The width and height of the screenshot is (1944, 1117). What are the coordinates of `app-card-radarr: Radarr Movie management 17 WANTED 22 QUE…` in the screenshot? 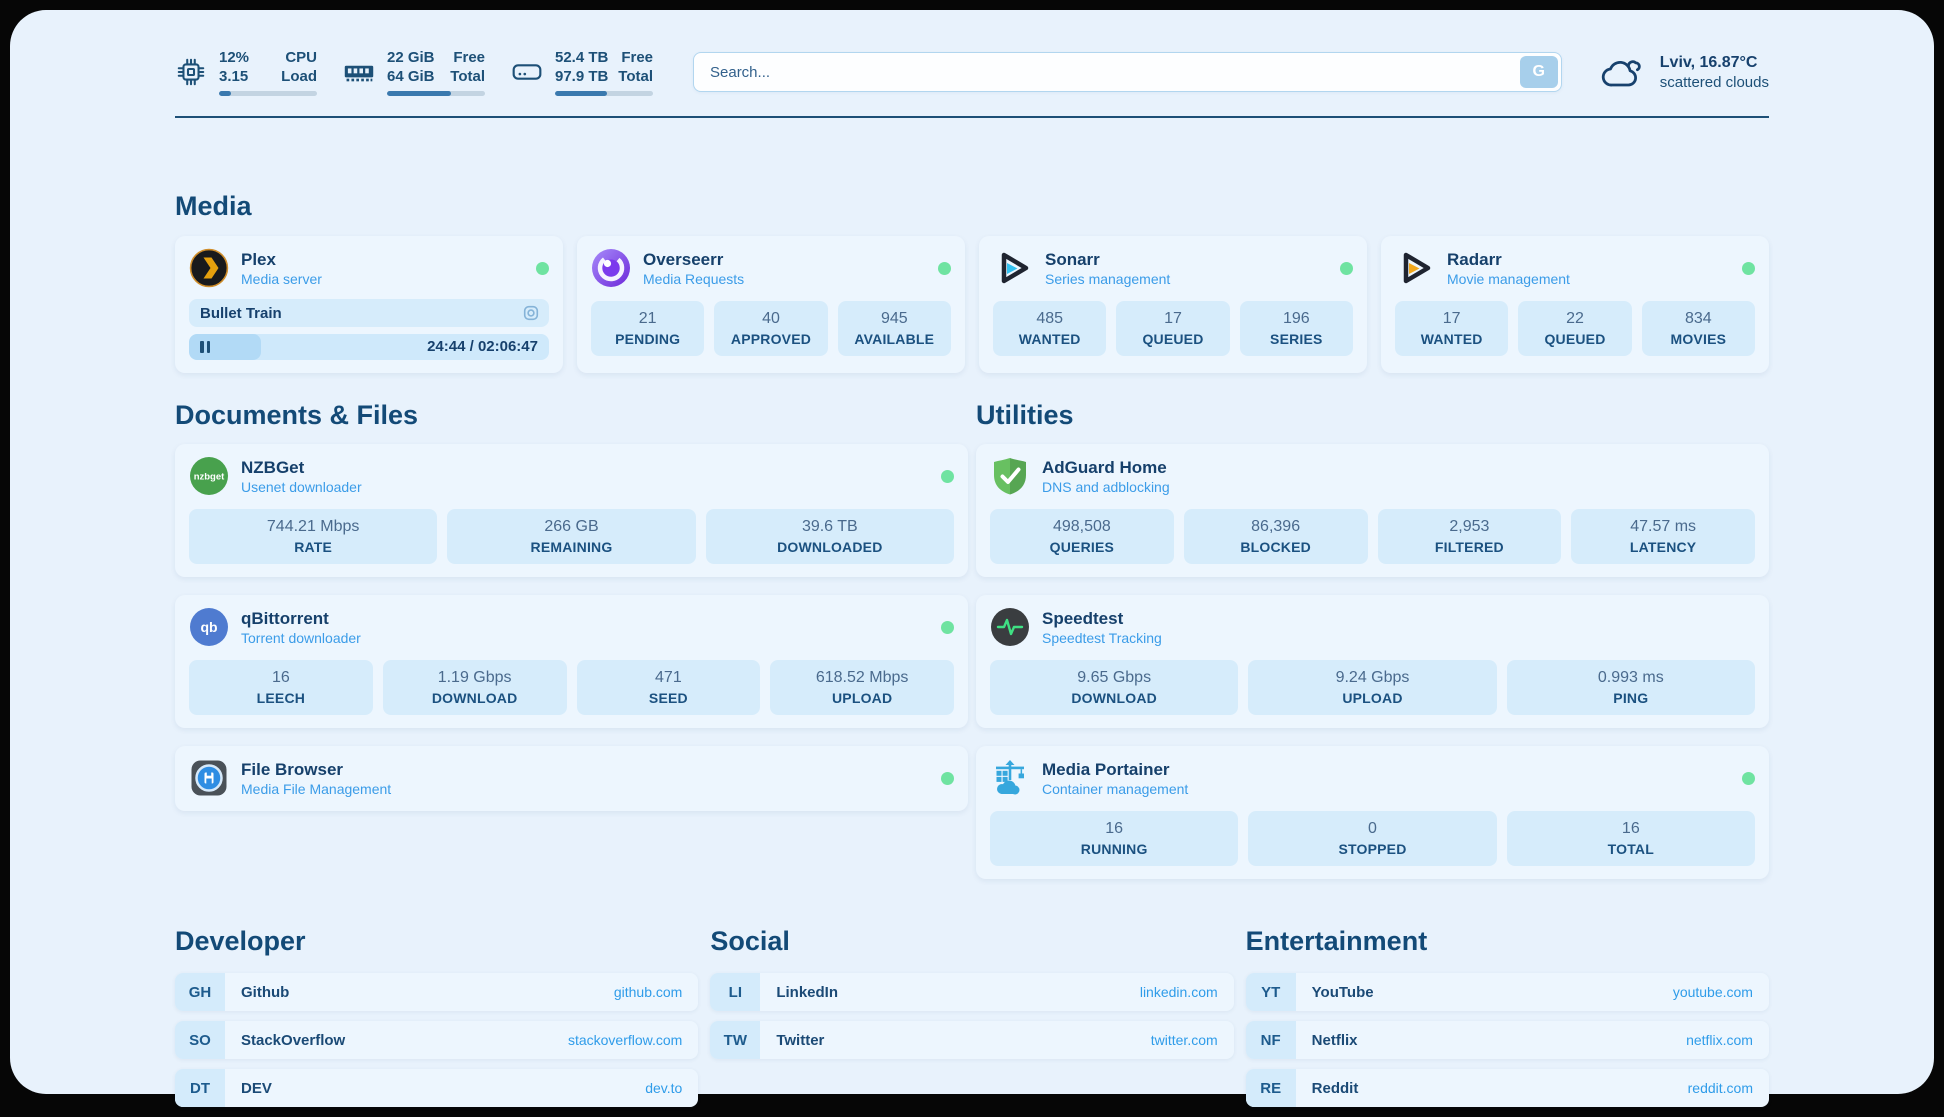 It's located at (1575, 304).